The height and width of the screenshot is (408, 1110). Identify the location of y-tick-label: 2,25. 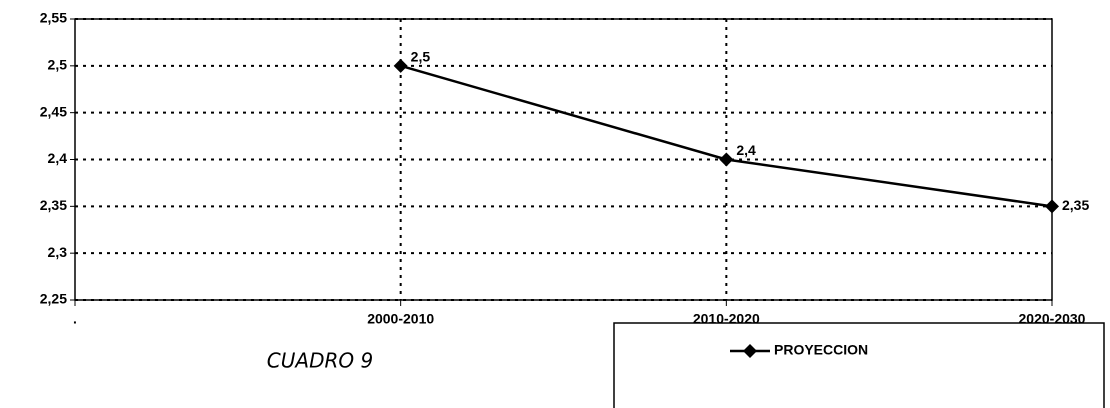
(53, 299).